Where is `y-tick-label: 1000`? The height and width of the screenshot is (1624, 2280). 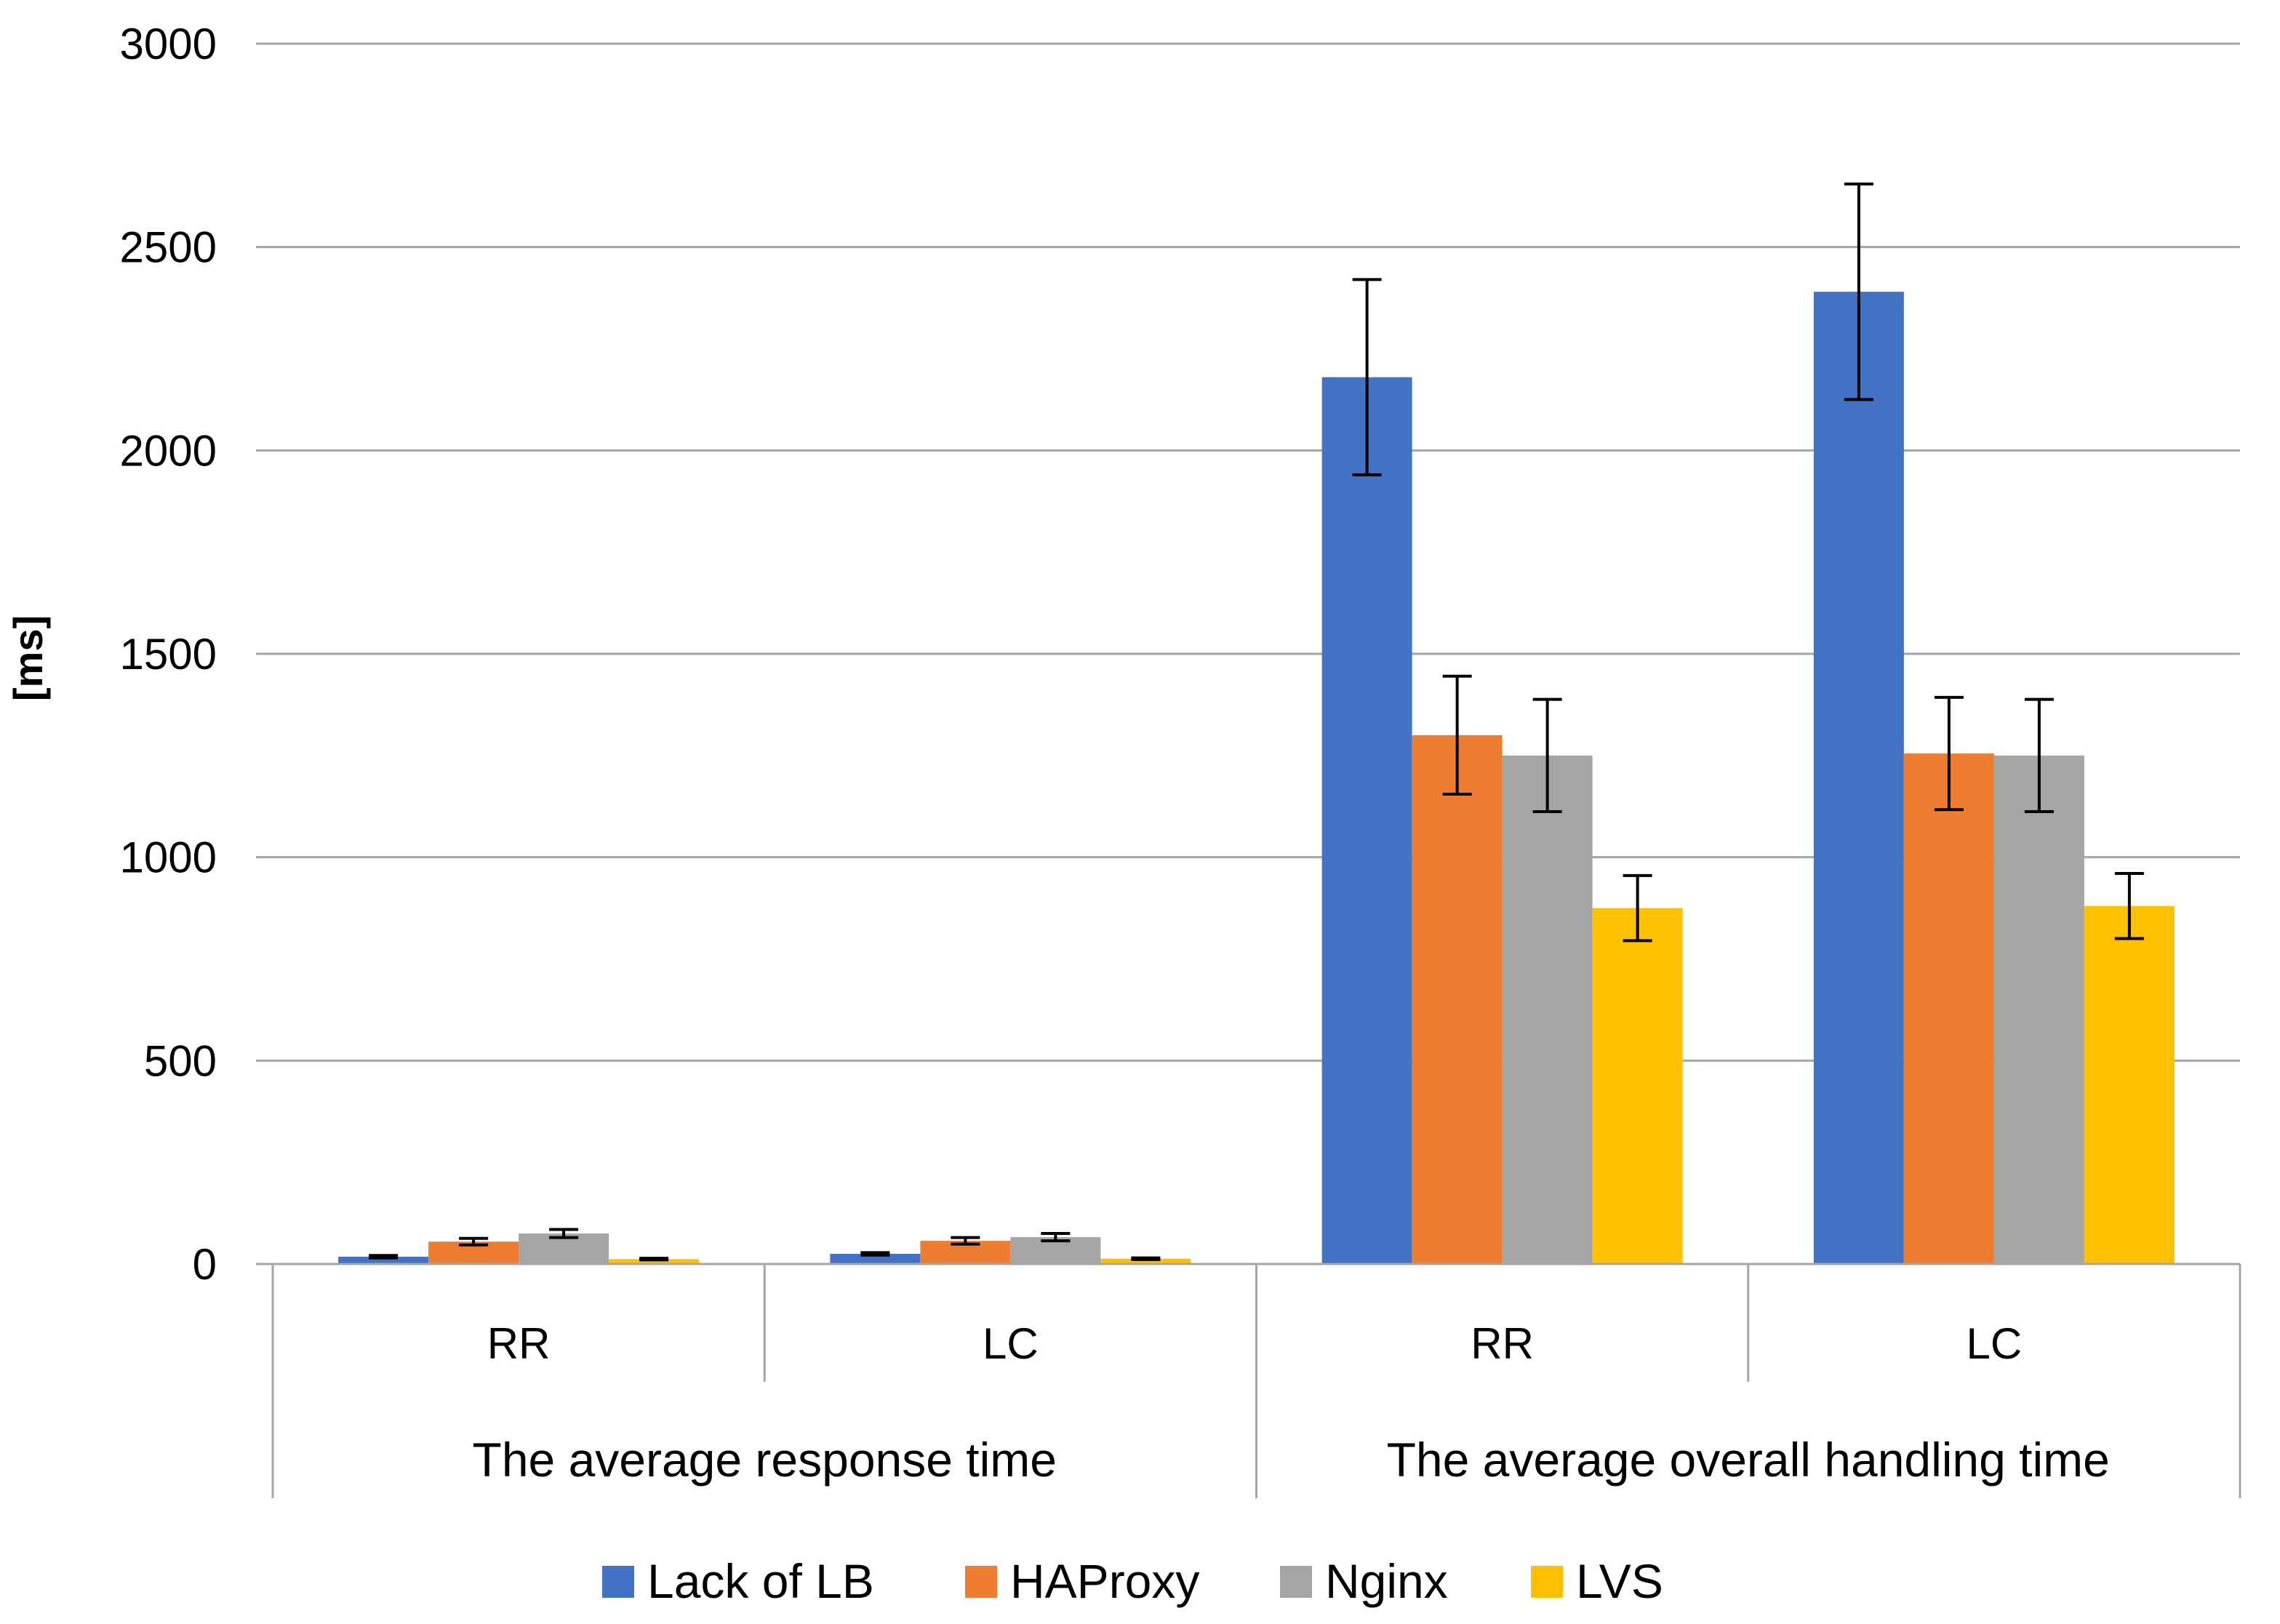
y-tick-label: 1000 is located at coordinates (168, 857).